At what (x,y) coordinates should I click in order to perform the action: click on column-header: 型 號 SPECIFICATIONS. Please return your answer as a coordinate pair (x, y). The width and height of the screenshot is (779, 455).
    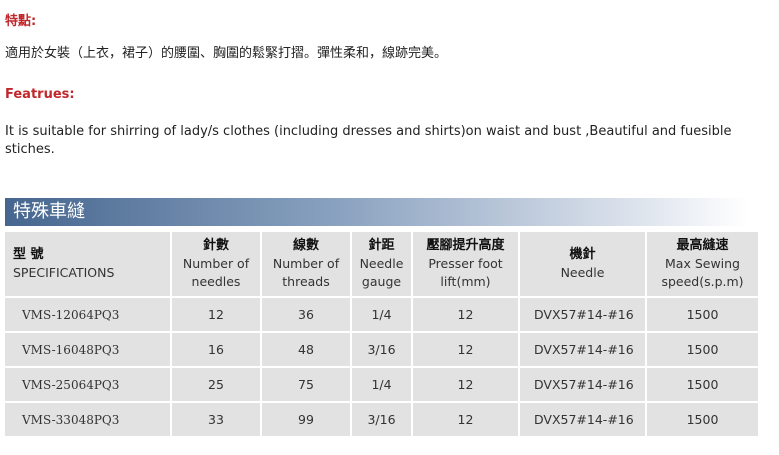
    Looking at the image, I should click on (87, 264).